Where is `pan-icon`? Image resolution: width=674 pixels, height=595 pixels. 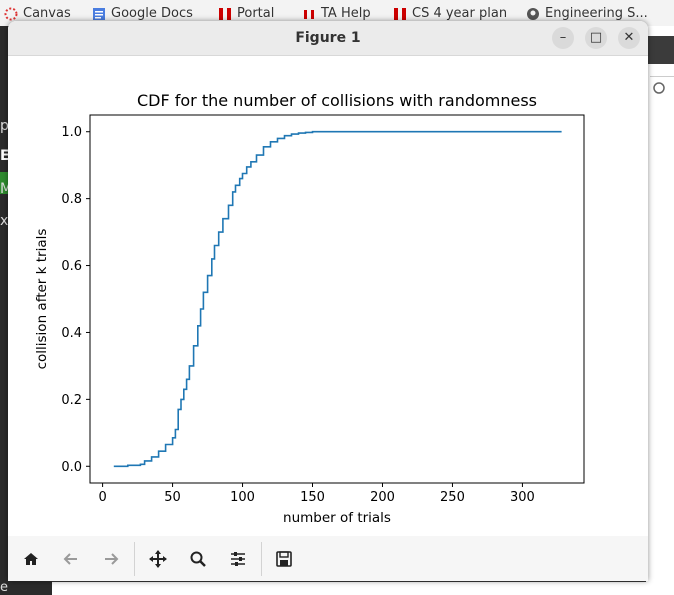 pan-icon is located at coordinates (158, 559).